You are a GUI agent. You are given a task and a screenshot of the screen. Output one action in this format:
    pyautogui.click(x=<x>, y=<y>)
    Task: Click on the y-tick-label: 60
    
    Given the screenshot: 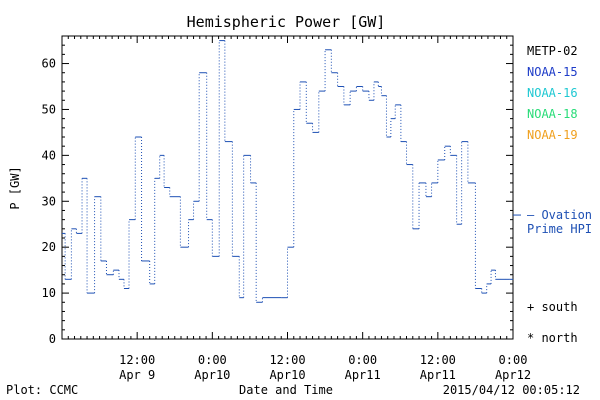 What is the action you would take?
    pyautogui.click(x=49, y=64)
    